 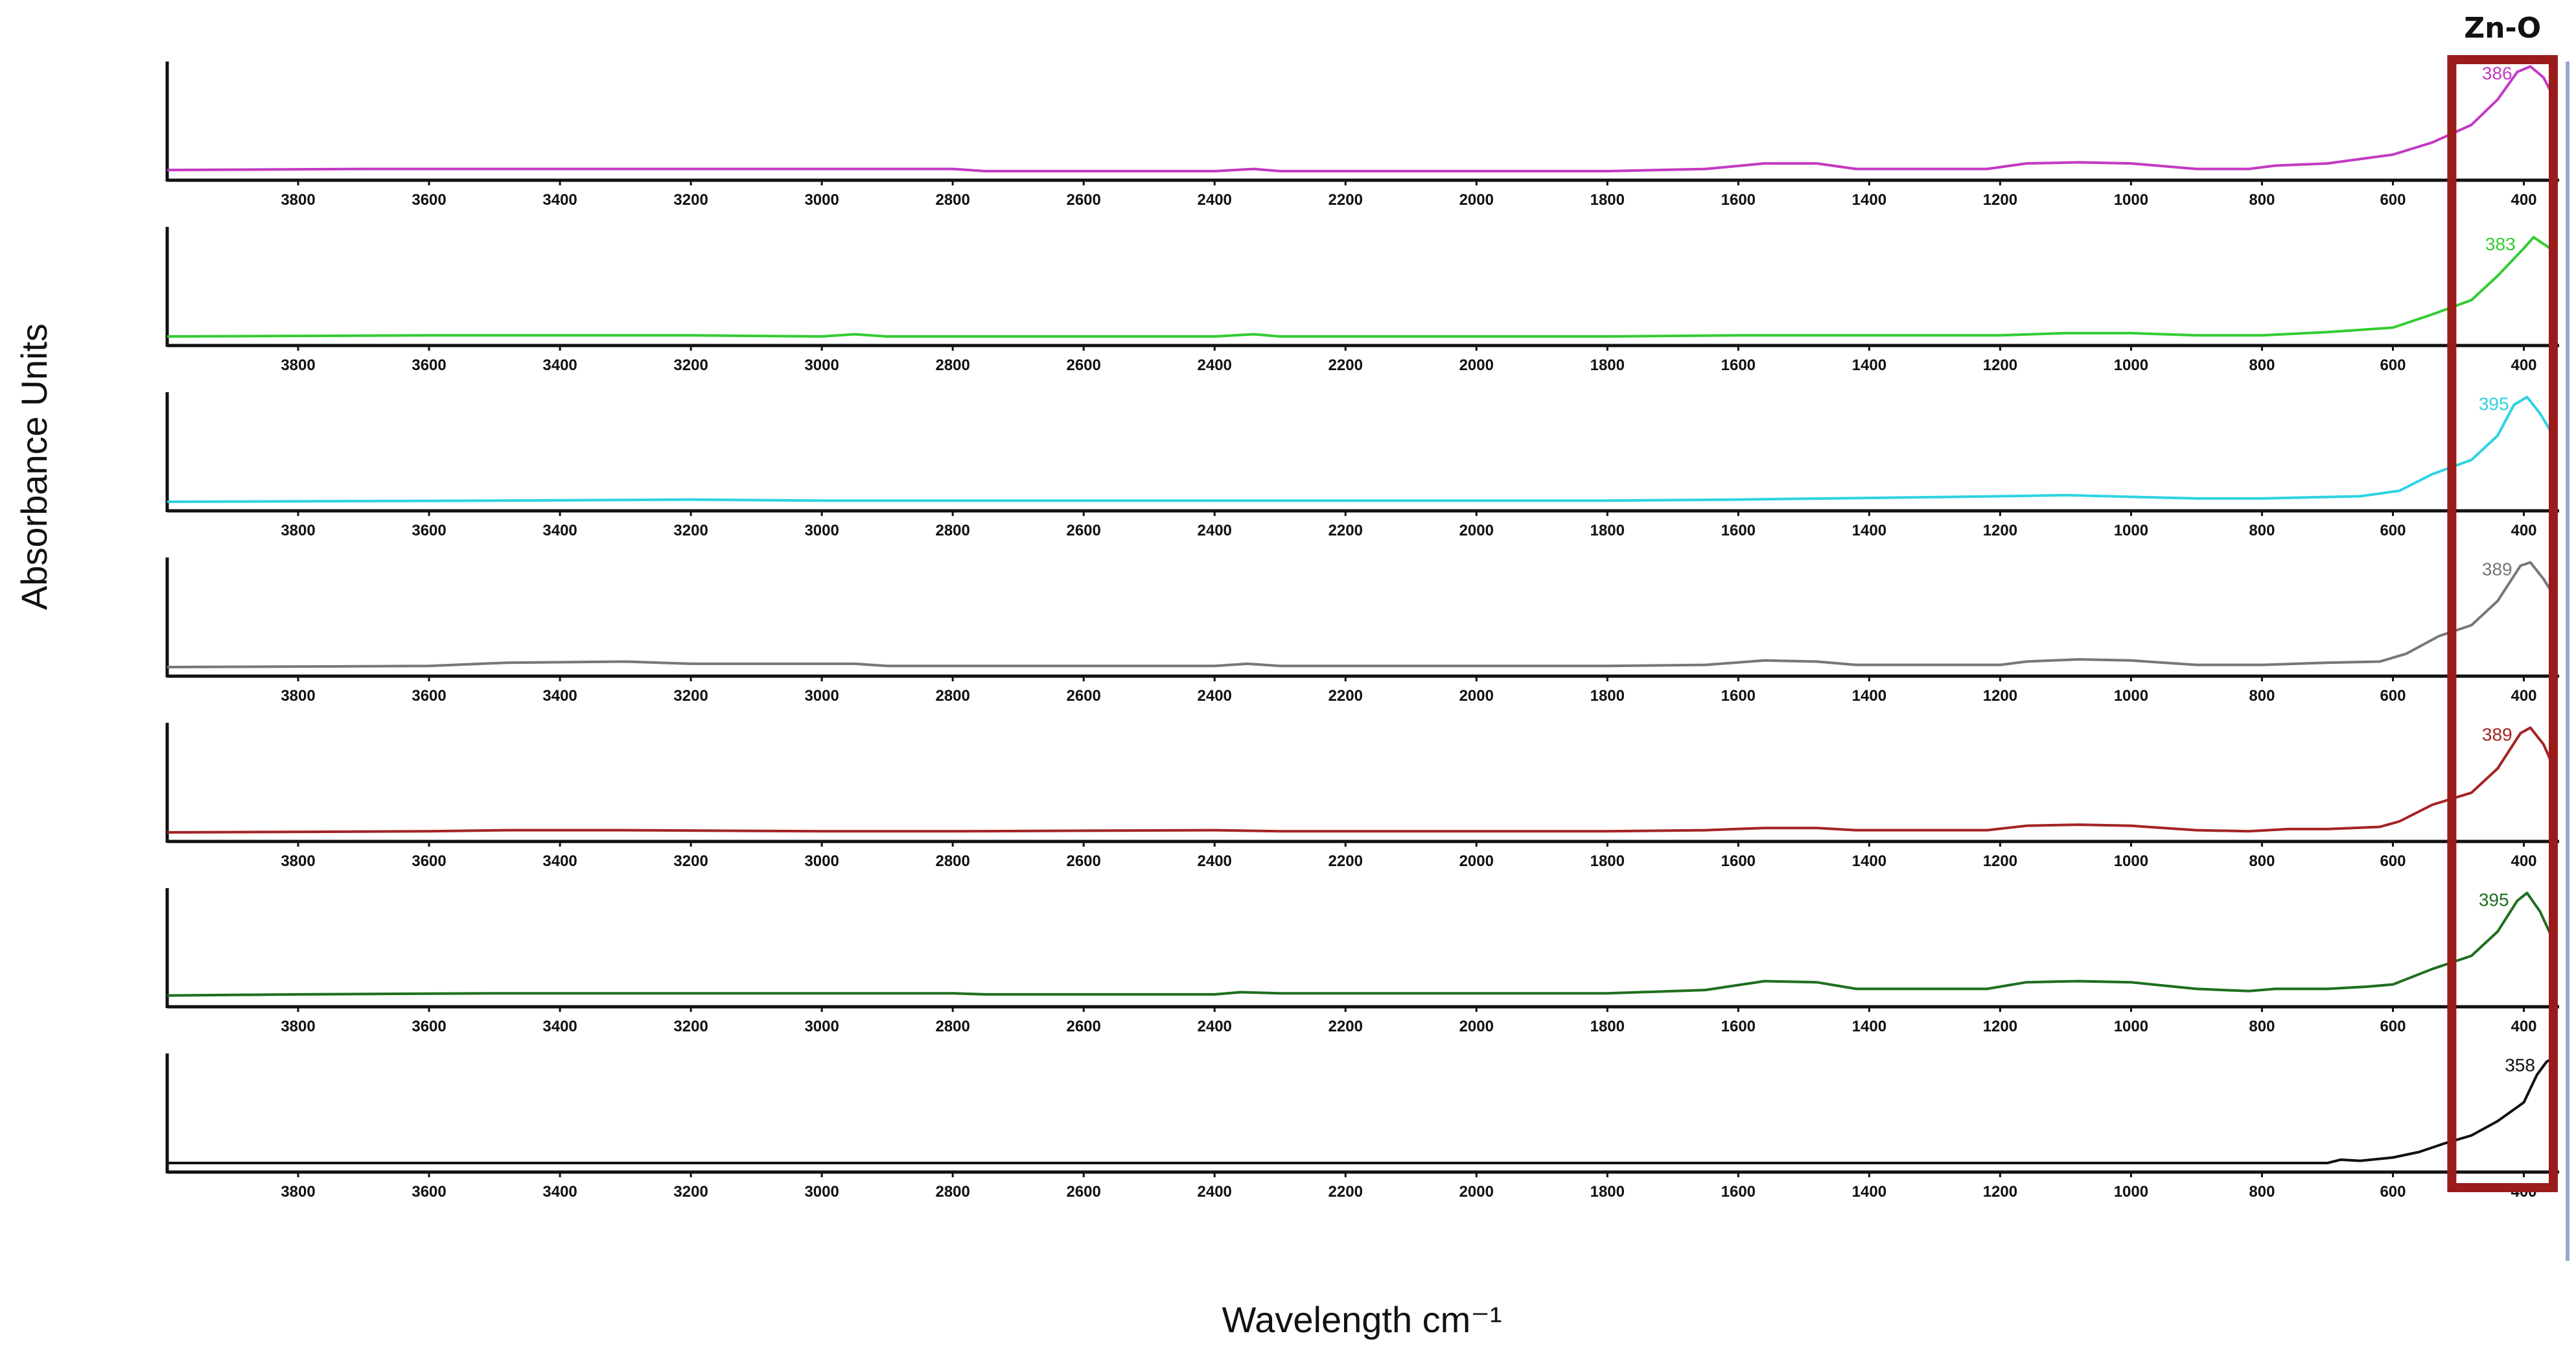 What do you see at coordinates (34, 466) in the screenshot?
I see `y-axis-title: Absorbance Units` at bounding box center [34, 466].